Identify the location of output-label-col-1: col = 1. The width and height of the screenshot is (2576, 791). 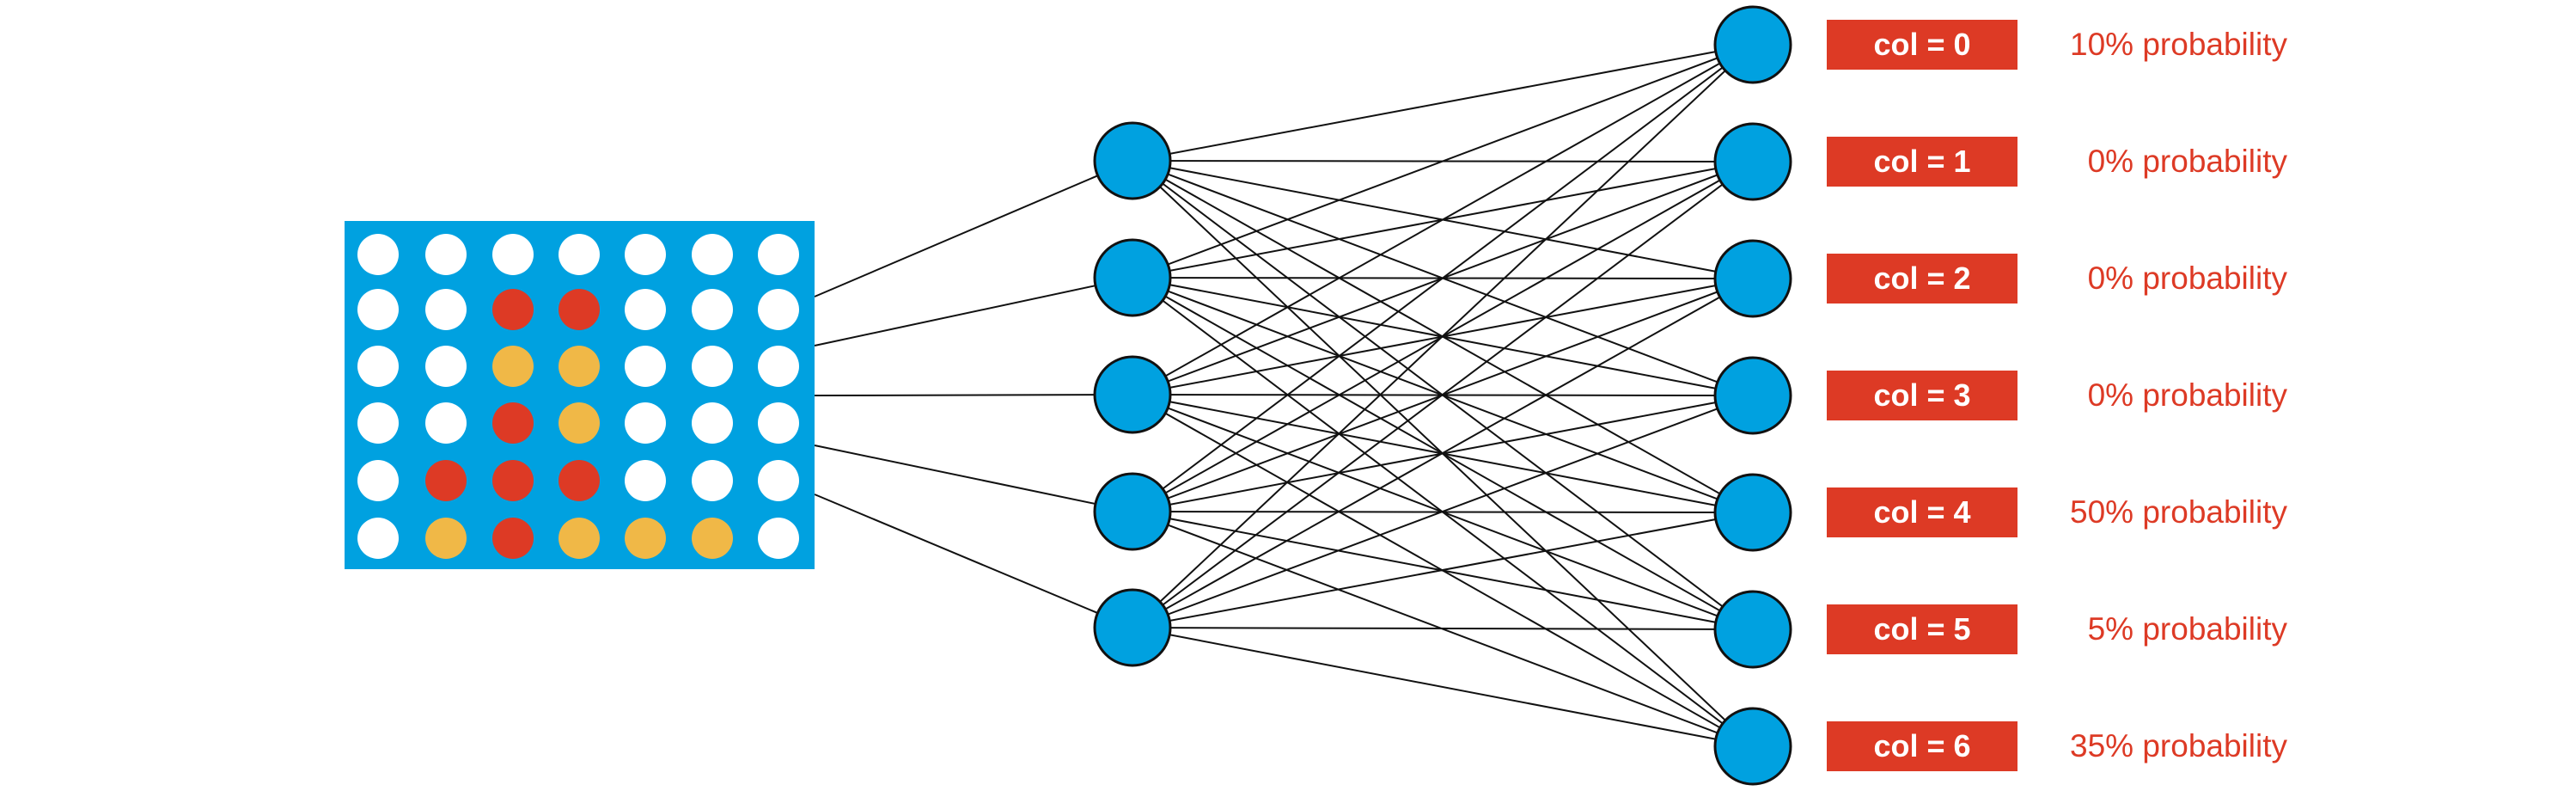
(1922, 162).